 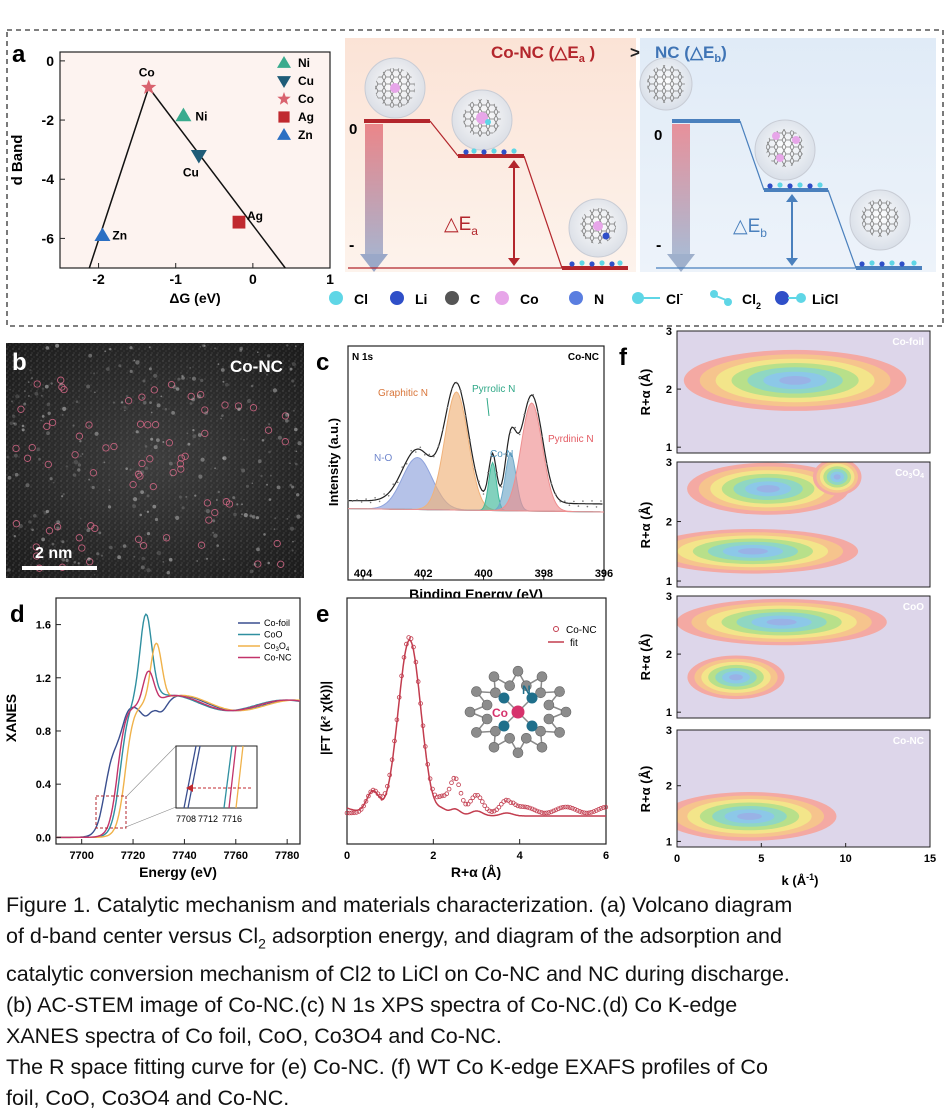 I want to click on species-legend-label: Co, so click(x=529, y=299).